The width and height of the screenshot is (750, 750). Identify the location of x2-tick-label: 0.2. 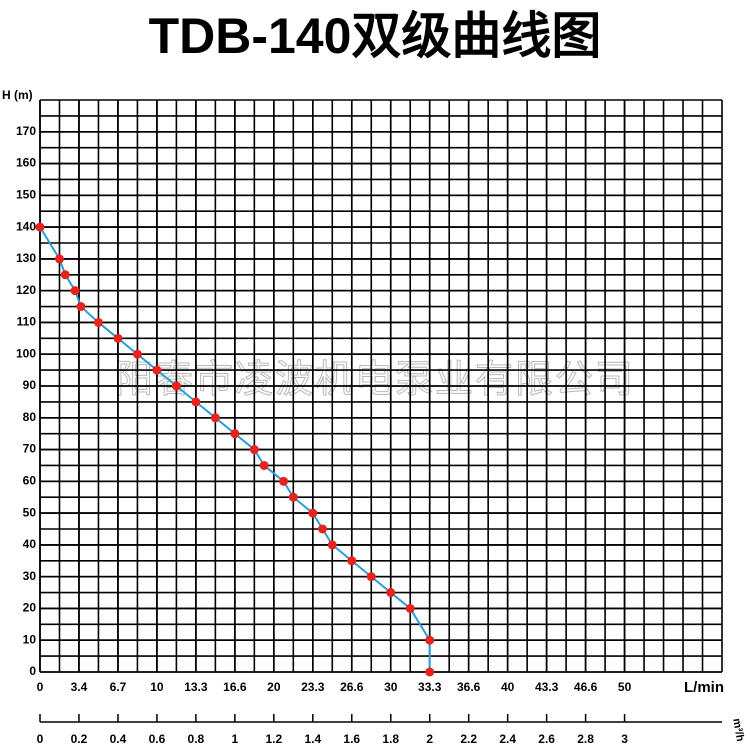
(79, 739).